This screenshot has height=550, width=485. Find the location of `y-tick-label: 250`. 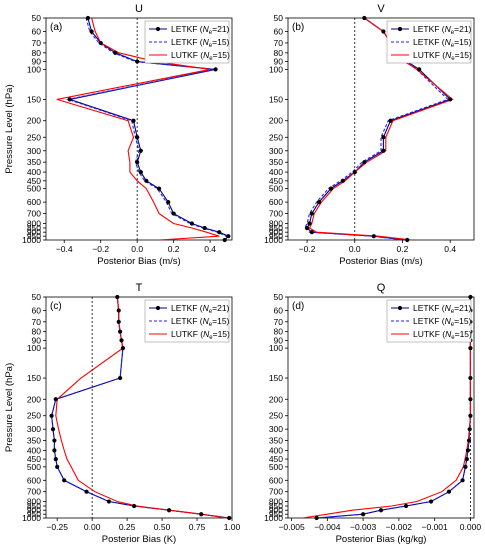

y-tick-label: 250 is located at coordinates (276, 137).